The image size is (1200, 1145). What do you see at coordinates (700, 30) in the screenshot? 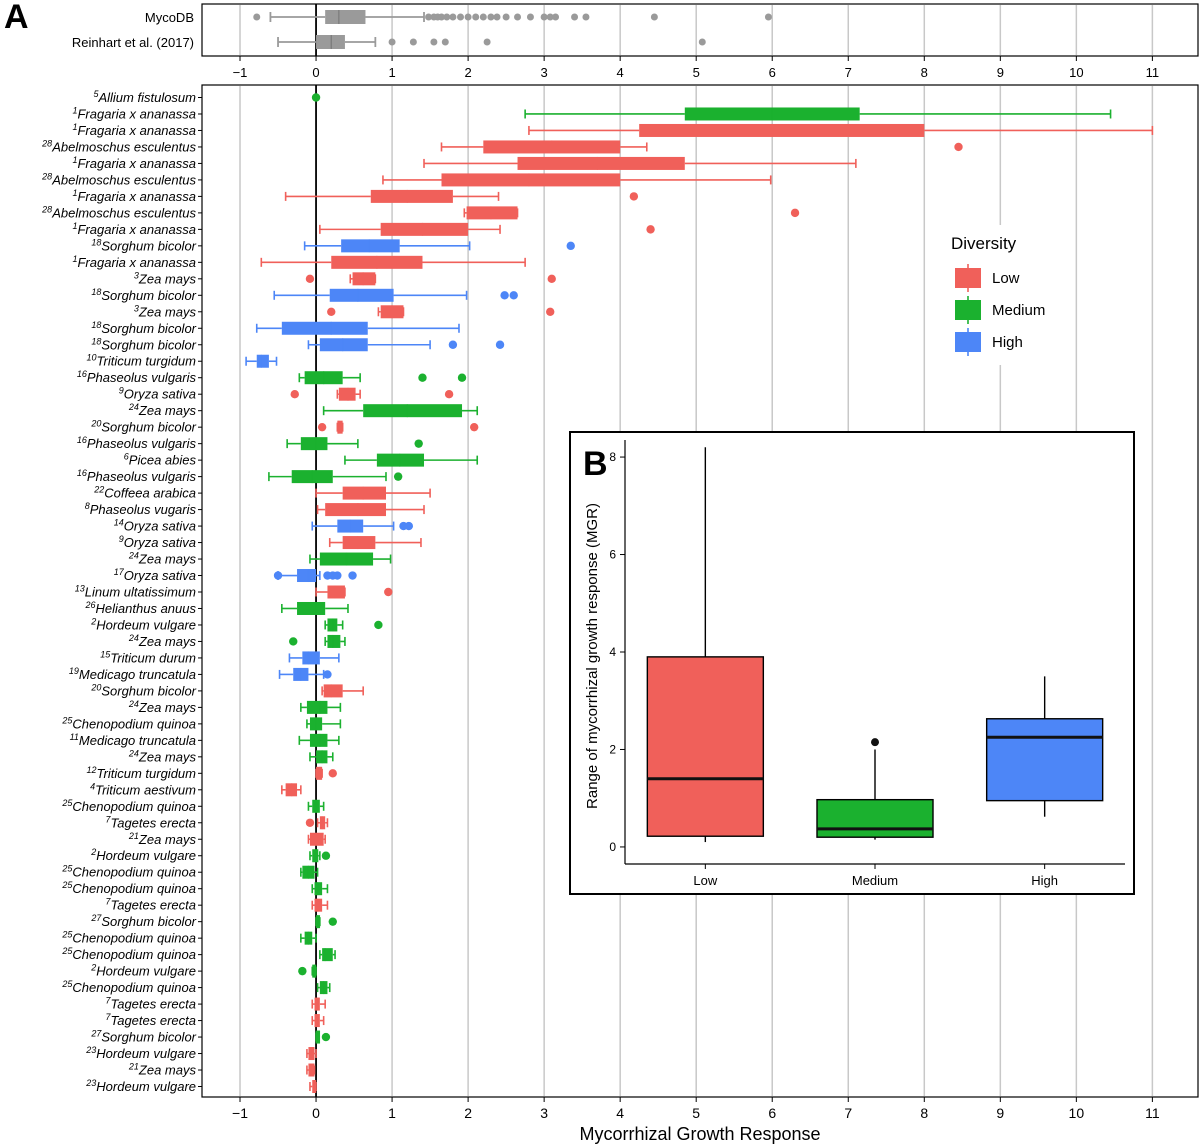
I see `overview-frame` at bounding box center [700, 30].